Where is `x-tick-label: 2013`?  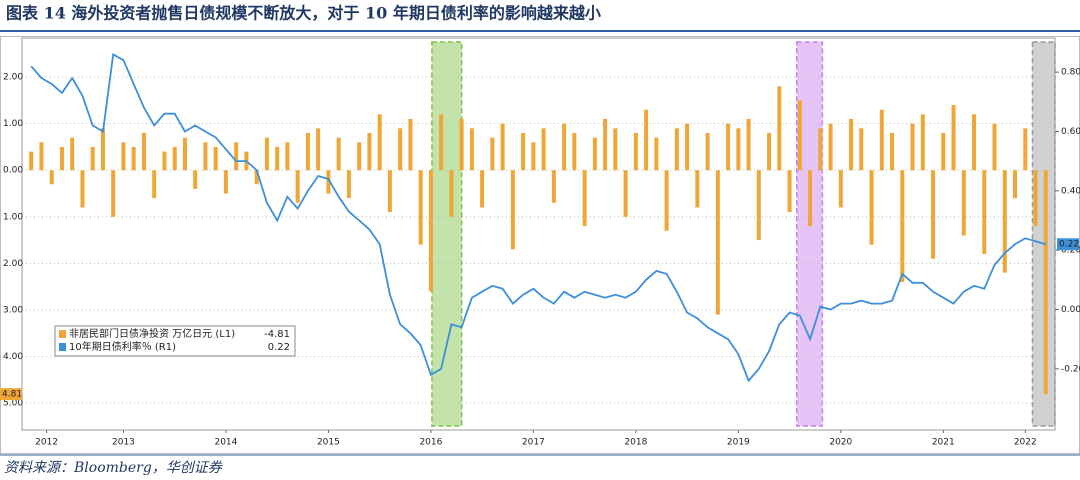 x-tick-label: 2013 is located at coordinates (123, 443).